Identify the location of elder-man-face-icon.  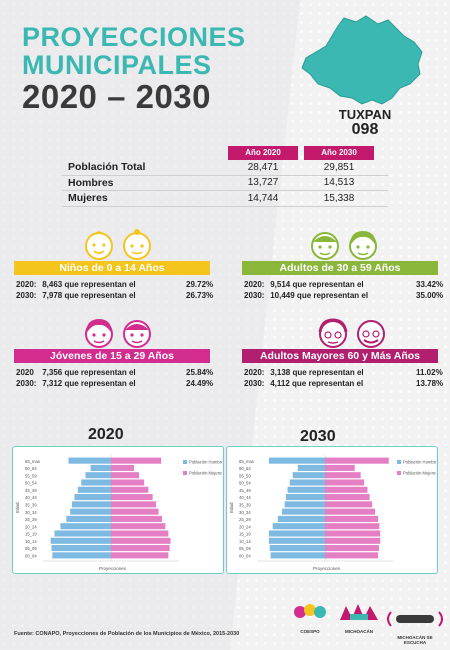
(371, 334).